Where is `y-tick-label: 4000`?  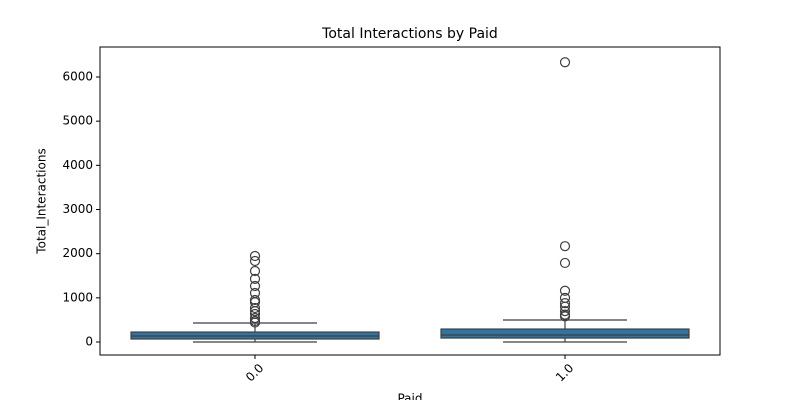 y-tick-label: 4000 is located at coordinates (77, 165).